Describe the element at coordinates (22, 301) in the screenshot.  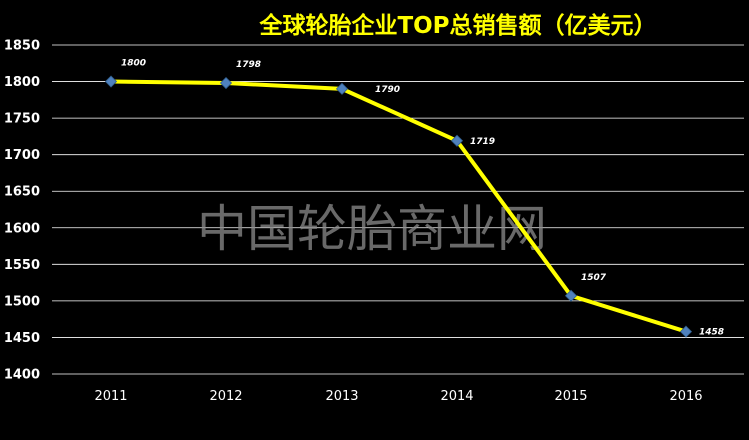
I see `y-tick-label: 1500` at that location.